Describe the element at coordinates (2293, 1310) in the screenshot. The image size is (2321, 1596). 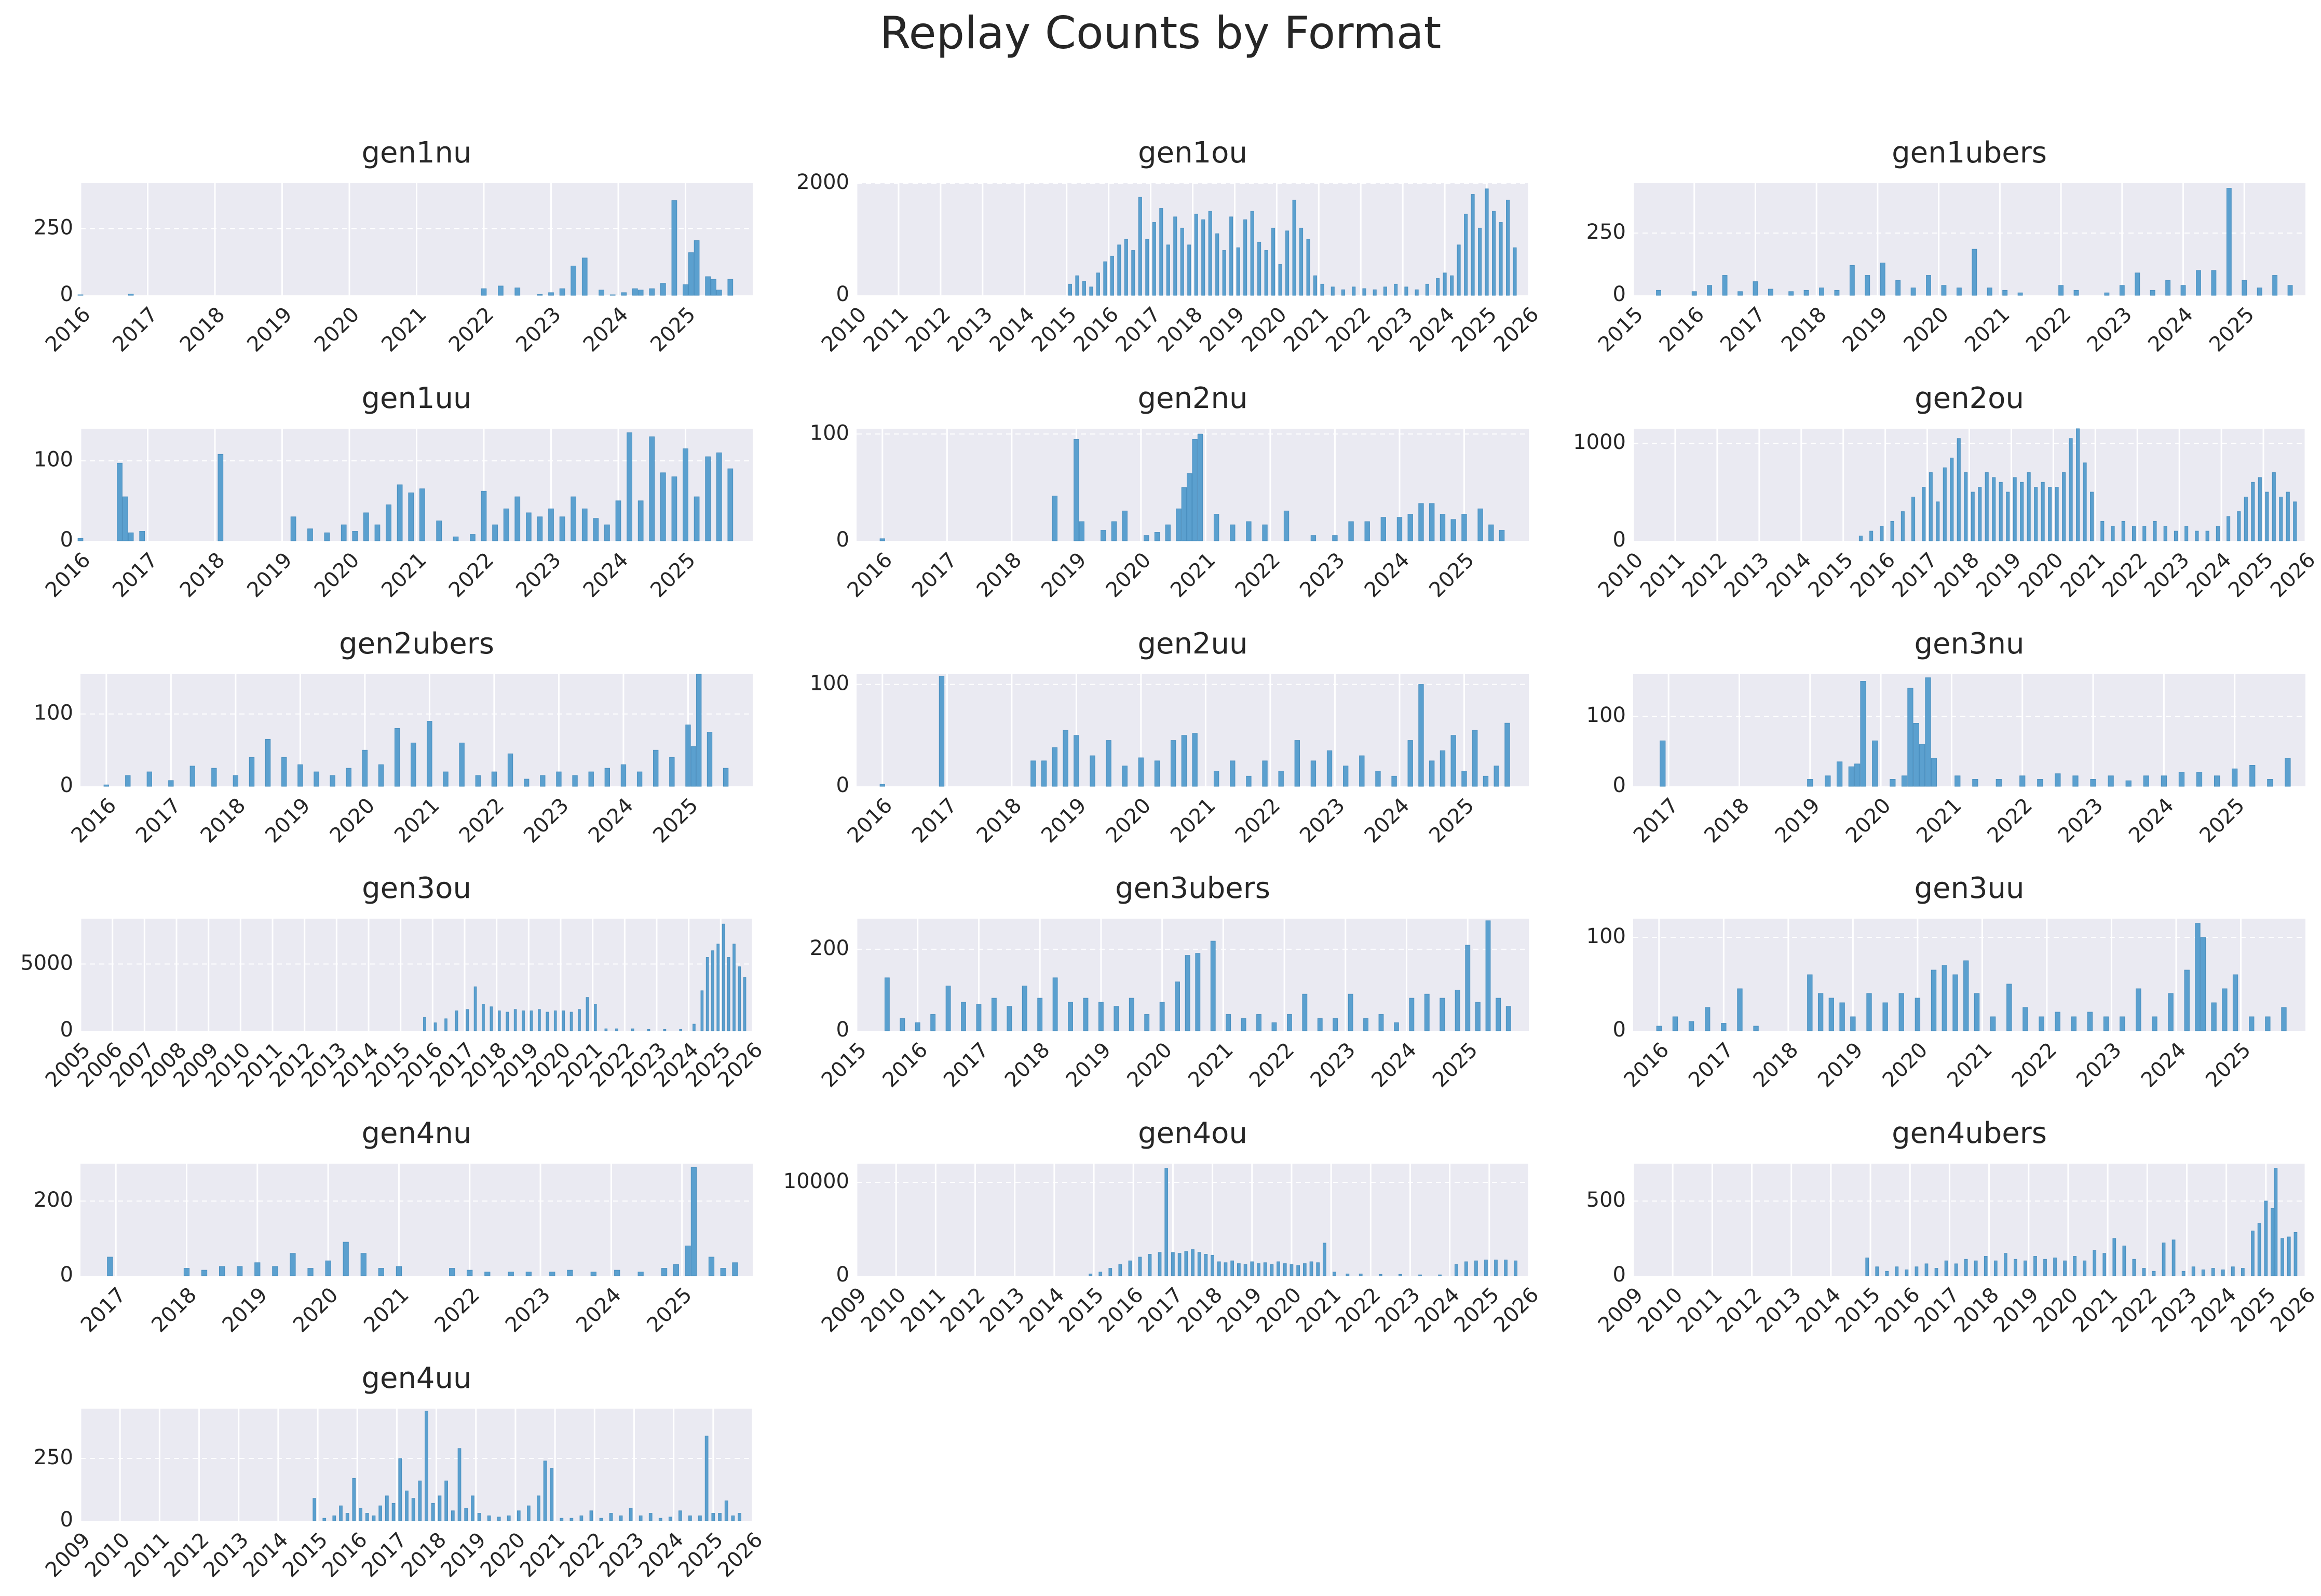
I see `x-tick-label: 2026` at that location.